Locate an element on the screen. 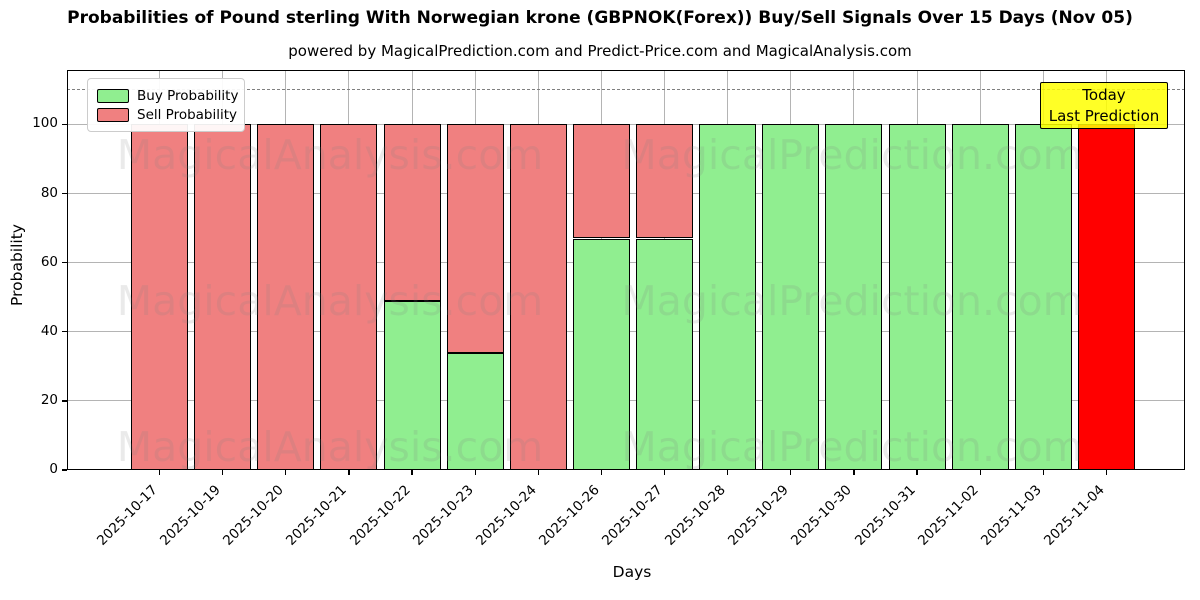 The width and height of the screenshot is (1200, 600). today-annotation-line2: Last Prediction is located at coordinates (1104, 115).